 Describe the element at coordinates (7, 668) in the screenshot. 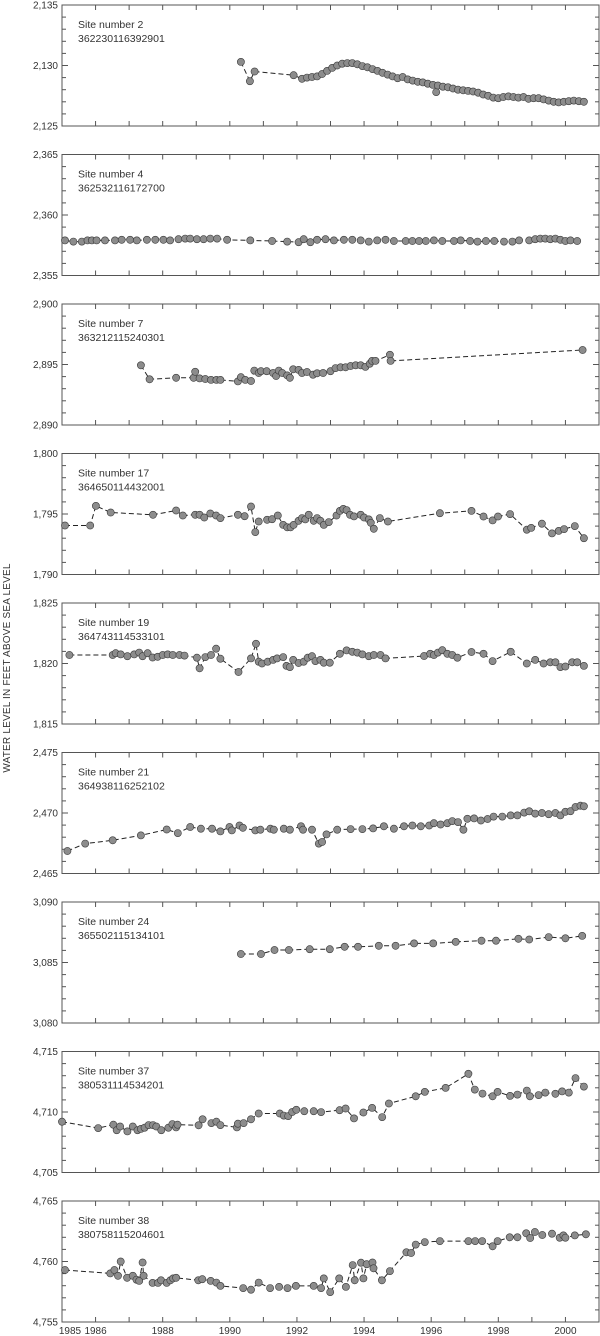

I see `y-axis-label: WATER LEVEL IN FEET ABOVE SEA LEVEL` at that location.